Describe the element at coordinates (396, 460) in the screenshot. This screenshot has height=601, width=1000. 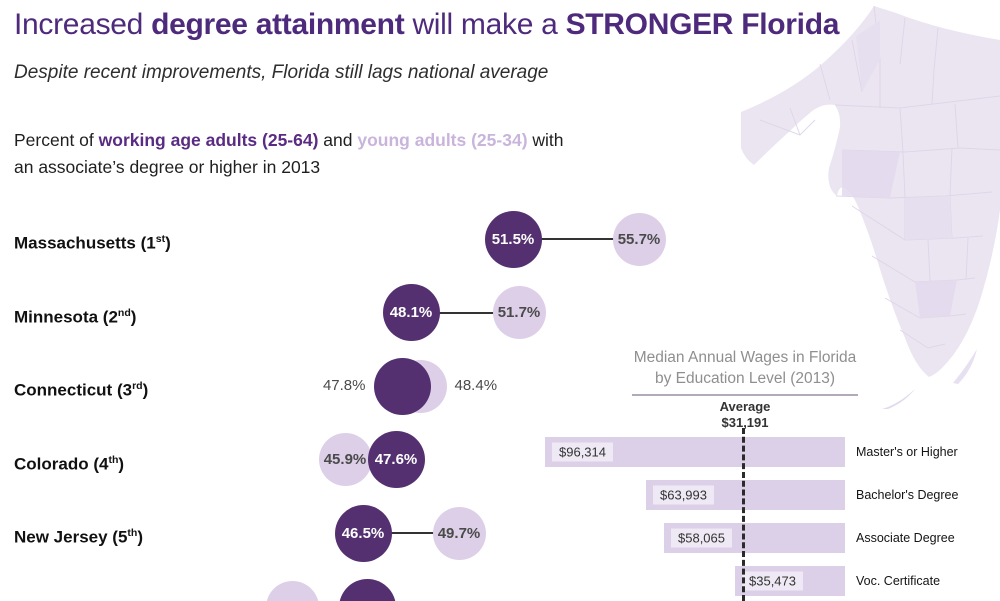
I see `working-age-dot: 47.6%` at that location.